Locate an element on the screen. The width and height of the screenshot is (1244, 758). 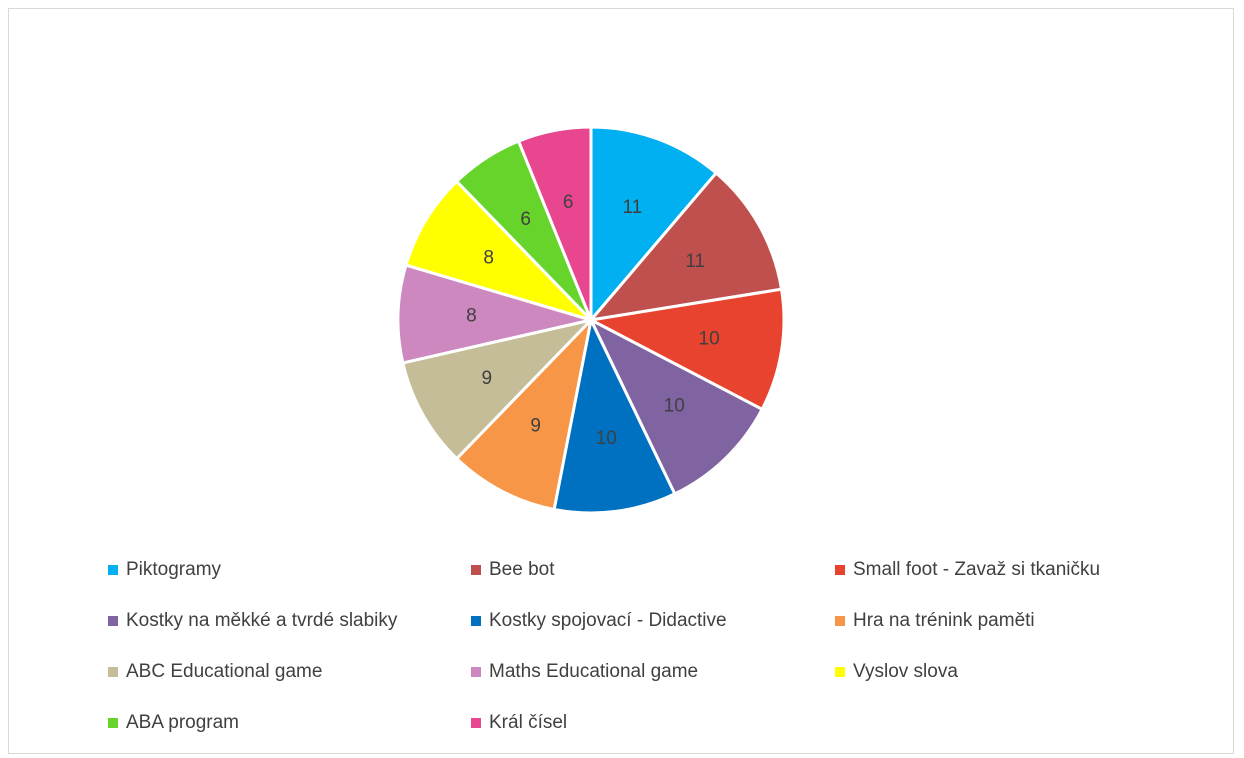
legend-label: Piktogramy is located at coordinates (174, 569).